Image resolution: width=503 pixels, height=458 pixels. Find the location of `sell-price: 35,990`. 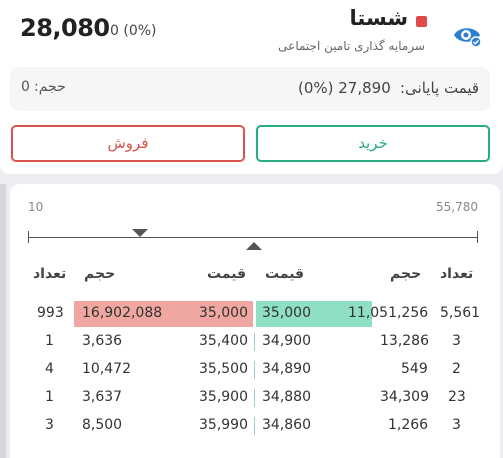

sell-price: 35,990 is located at coordinates (223, 425).